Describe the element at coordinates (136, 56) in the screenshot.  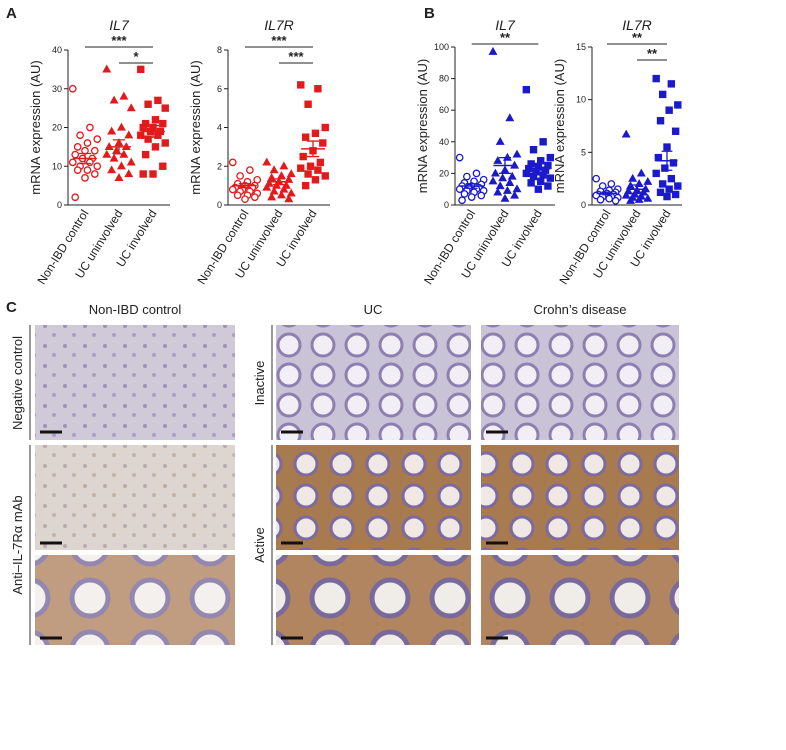
I see `significance-label: *` at that location.